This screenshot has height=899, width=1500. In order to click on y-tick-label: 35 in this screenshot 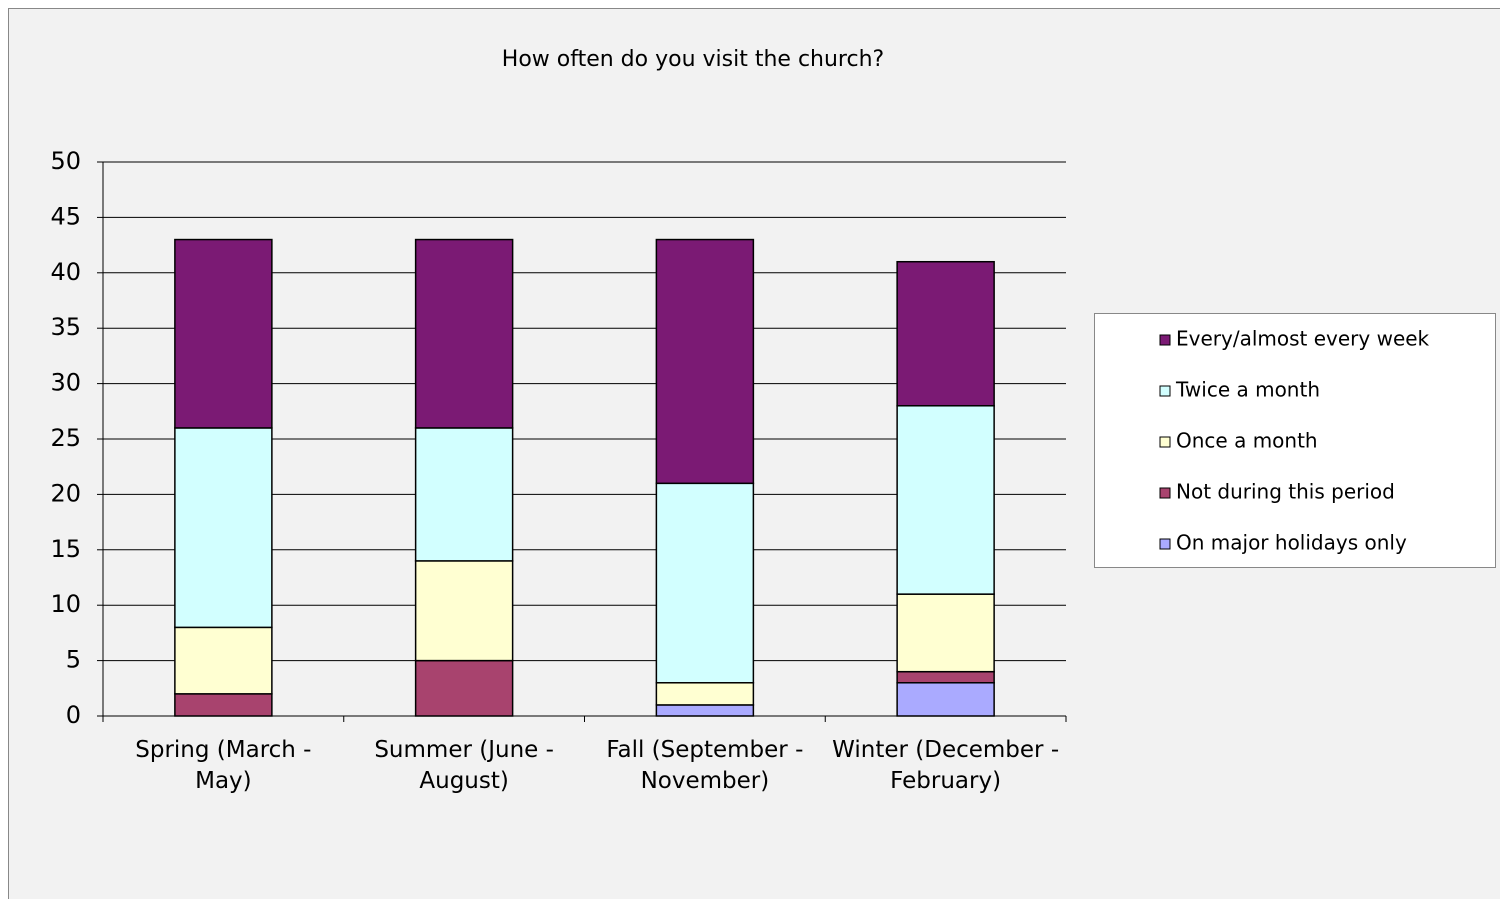, I will do `click(65, 327)`.